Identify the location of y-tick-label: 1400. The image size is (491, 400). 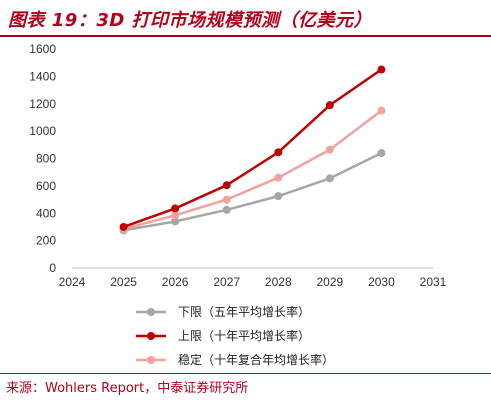
(42, 76).